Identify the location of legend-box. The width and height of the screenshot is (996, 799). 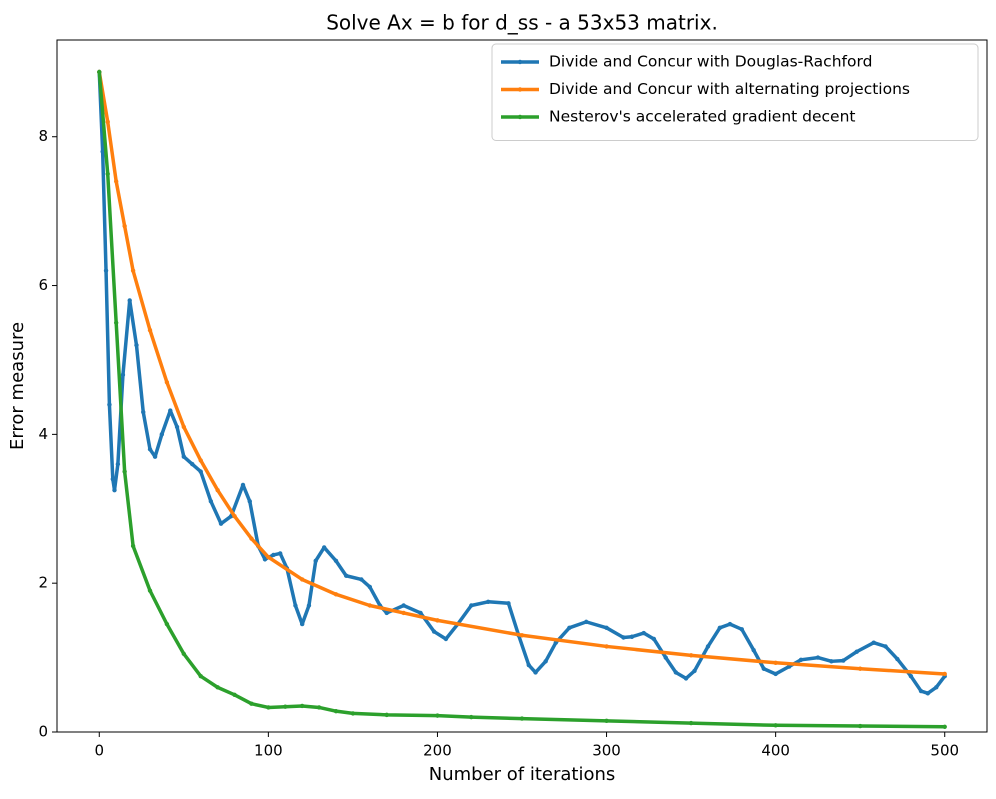
(735, 92).